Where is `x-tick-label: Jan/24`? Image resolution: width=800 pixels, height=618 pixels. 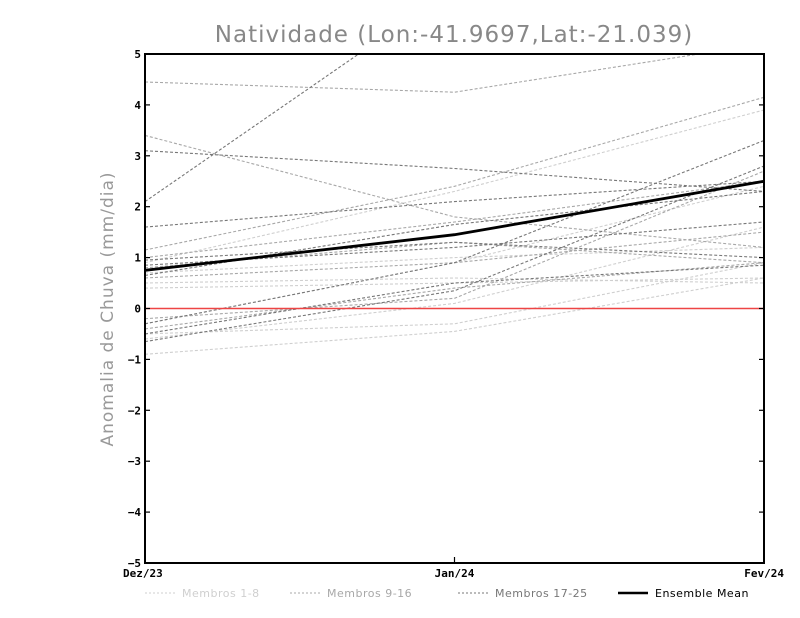
x-tick-label: Jan/24 is located at coordinates (455, 573).